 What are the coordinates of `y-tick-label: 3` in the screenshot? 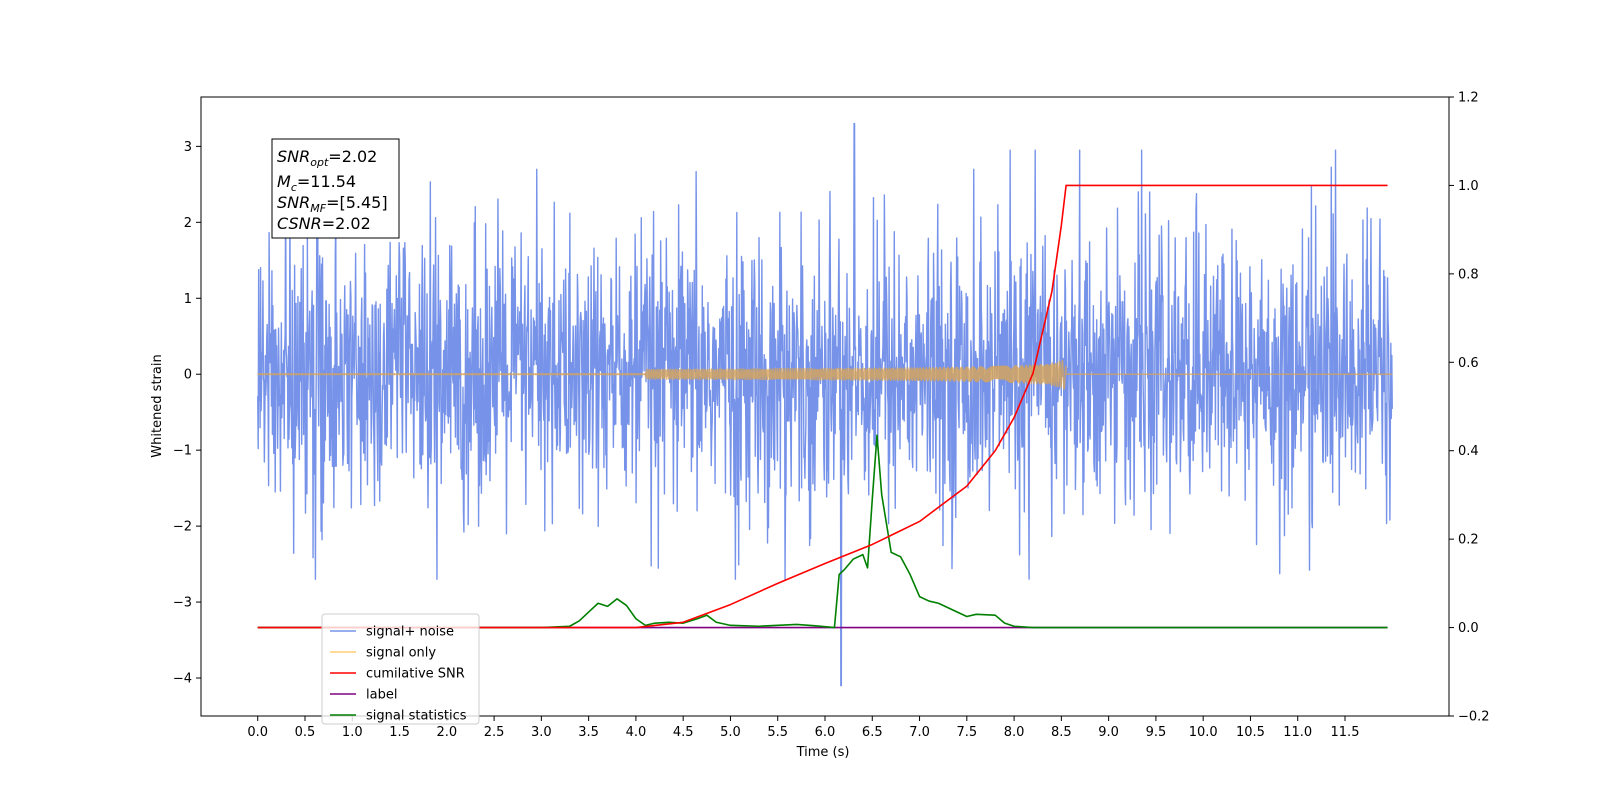 It's located at (188, 147).